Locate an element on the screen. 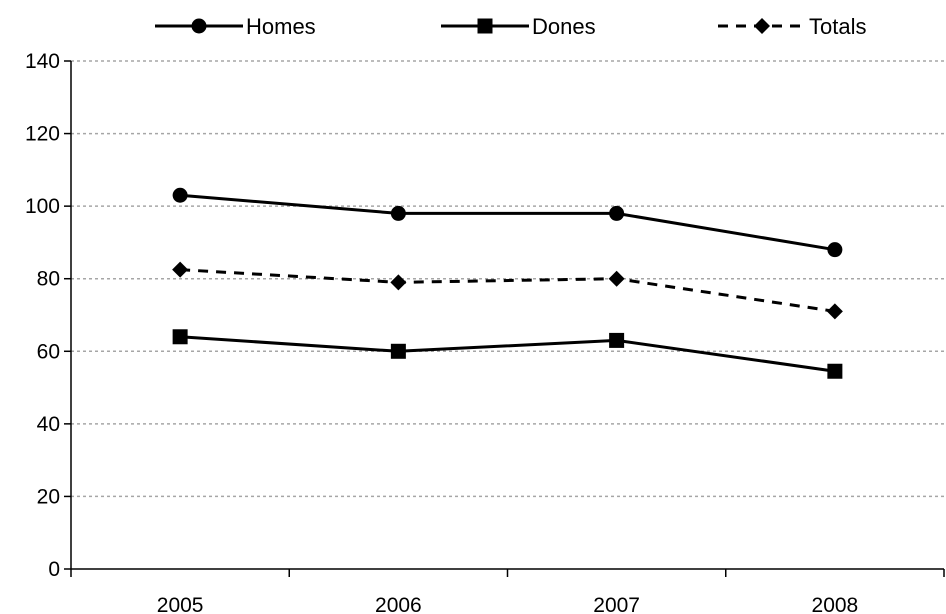  y-tick-label: 100 is located at coordinates (42, 206).